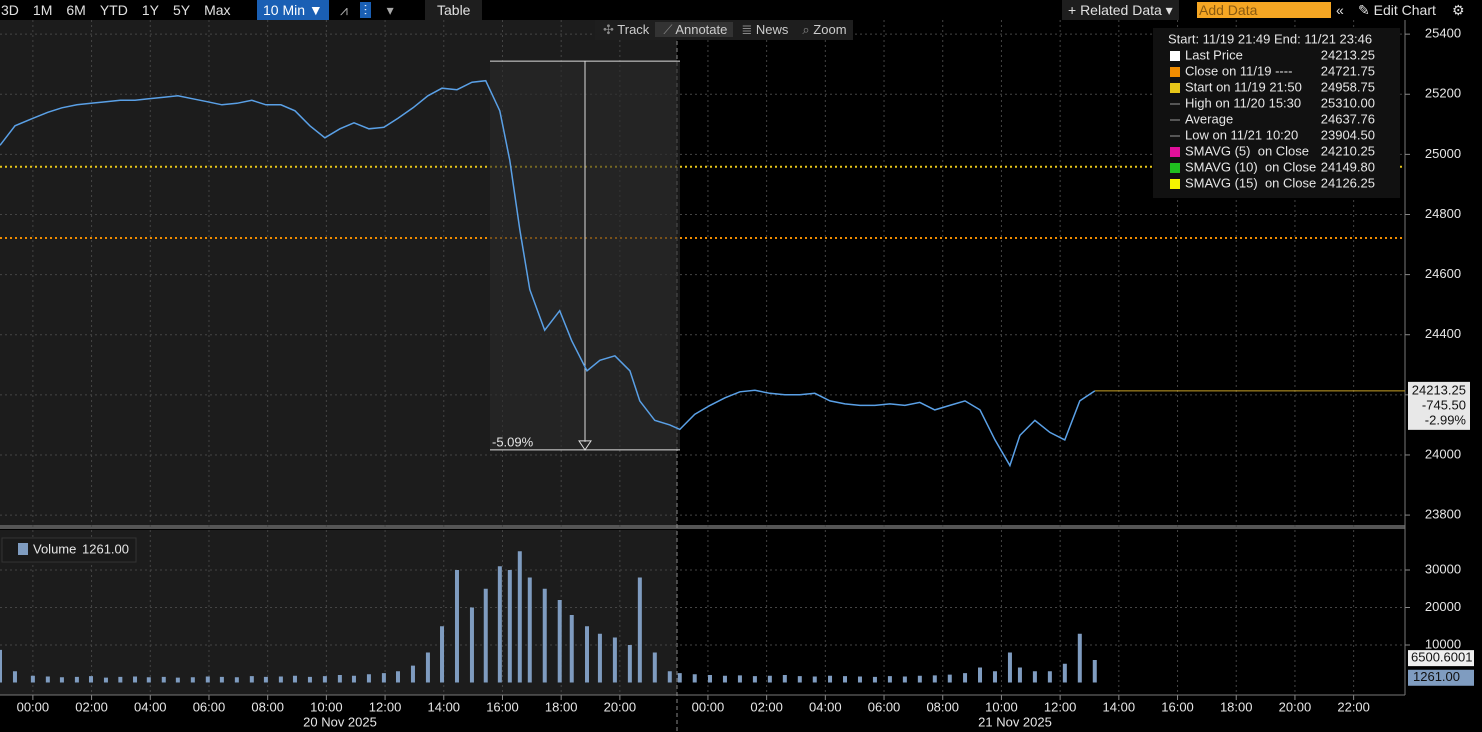 The width and height of the screenshot is (1482, 732). What do you see at coordinates (1264, 10) in the screenshot?
I see `add-data-input: Add Data` at bounding box center [1264, 10].